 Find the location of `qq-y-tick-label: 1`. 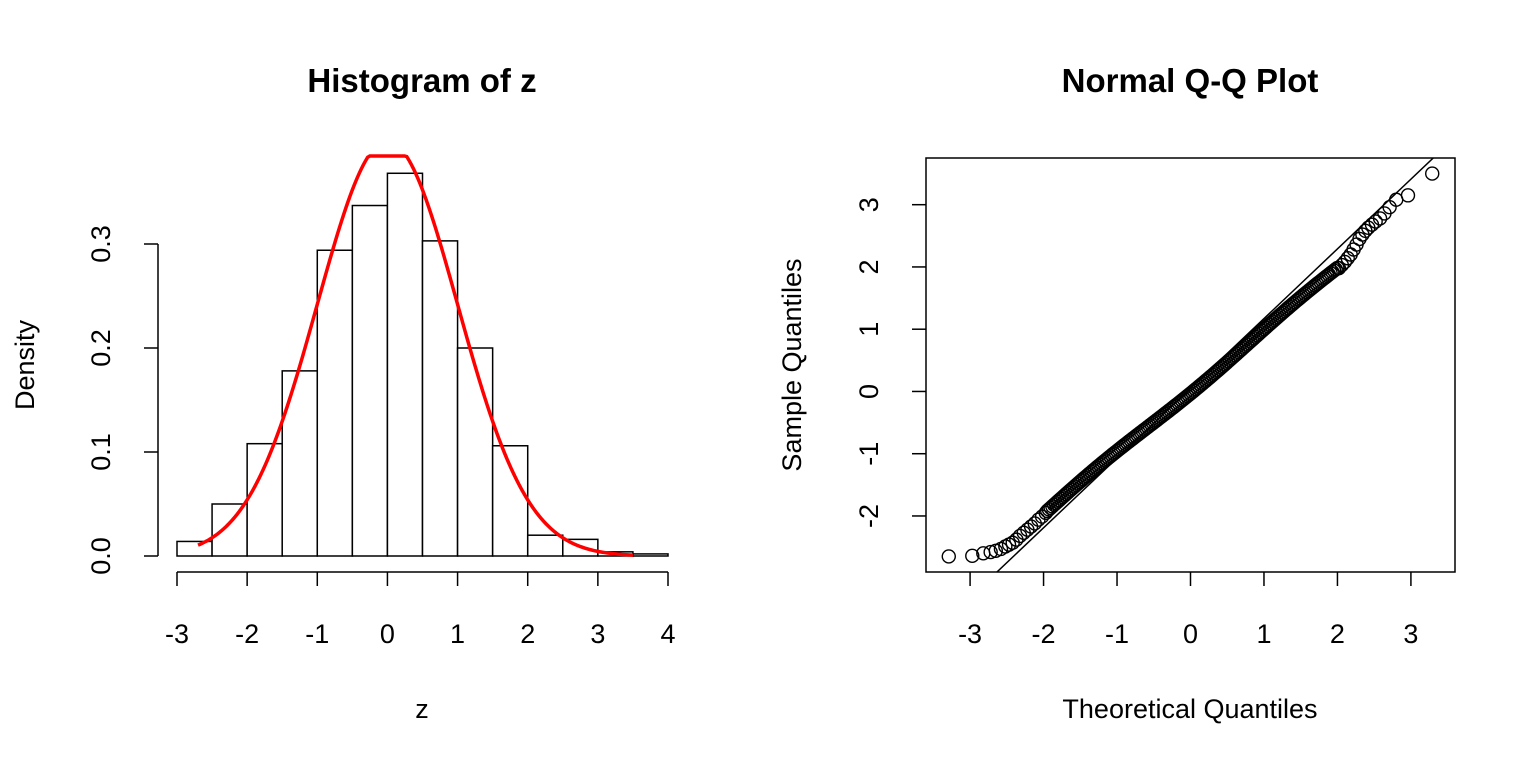

qq-y-tick-label: 1 is located at coordinates (869, 329).